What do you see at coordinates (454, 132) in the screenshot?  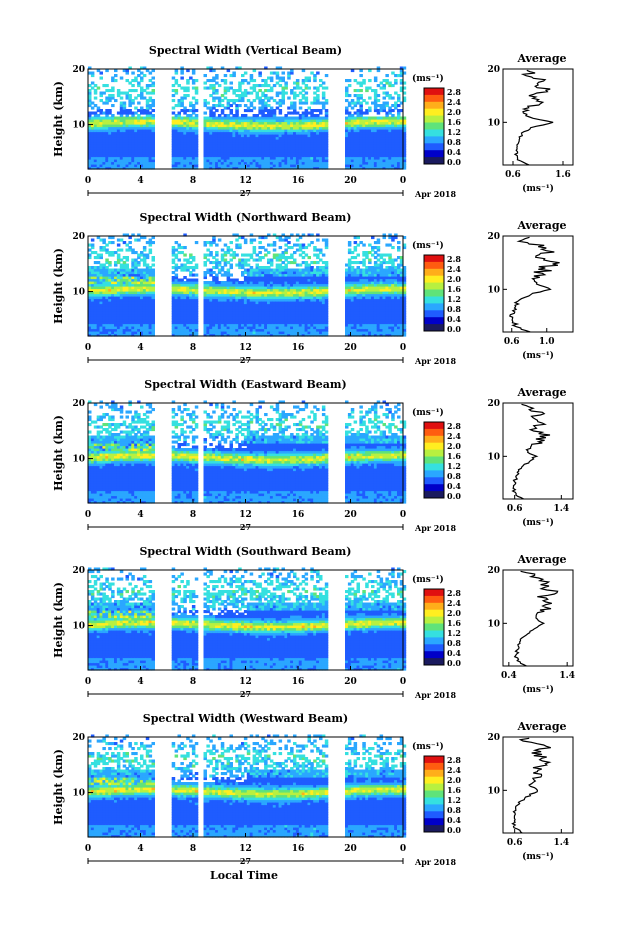 I see `colorbar-tick-label: 1.2` at bounding box center [454, 132].